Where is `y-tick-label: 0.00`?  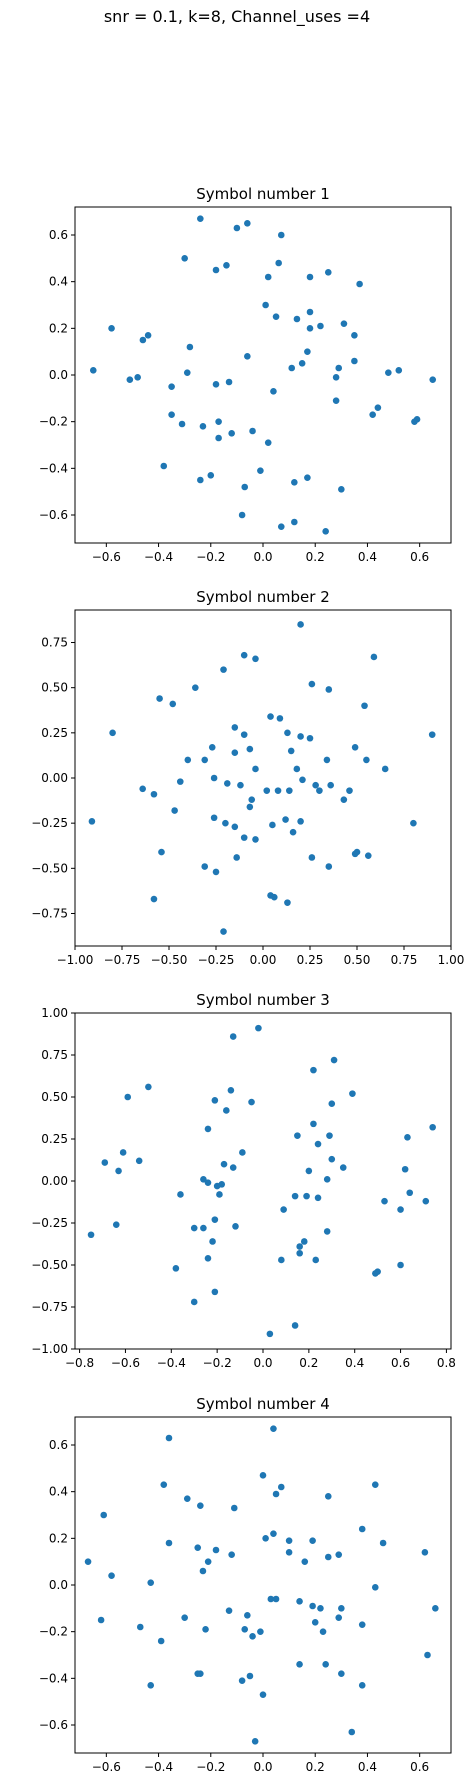 y-tick-label: 0.00 is located at coordinates (54, 1181).